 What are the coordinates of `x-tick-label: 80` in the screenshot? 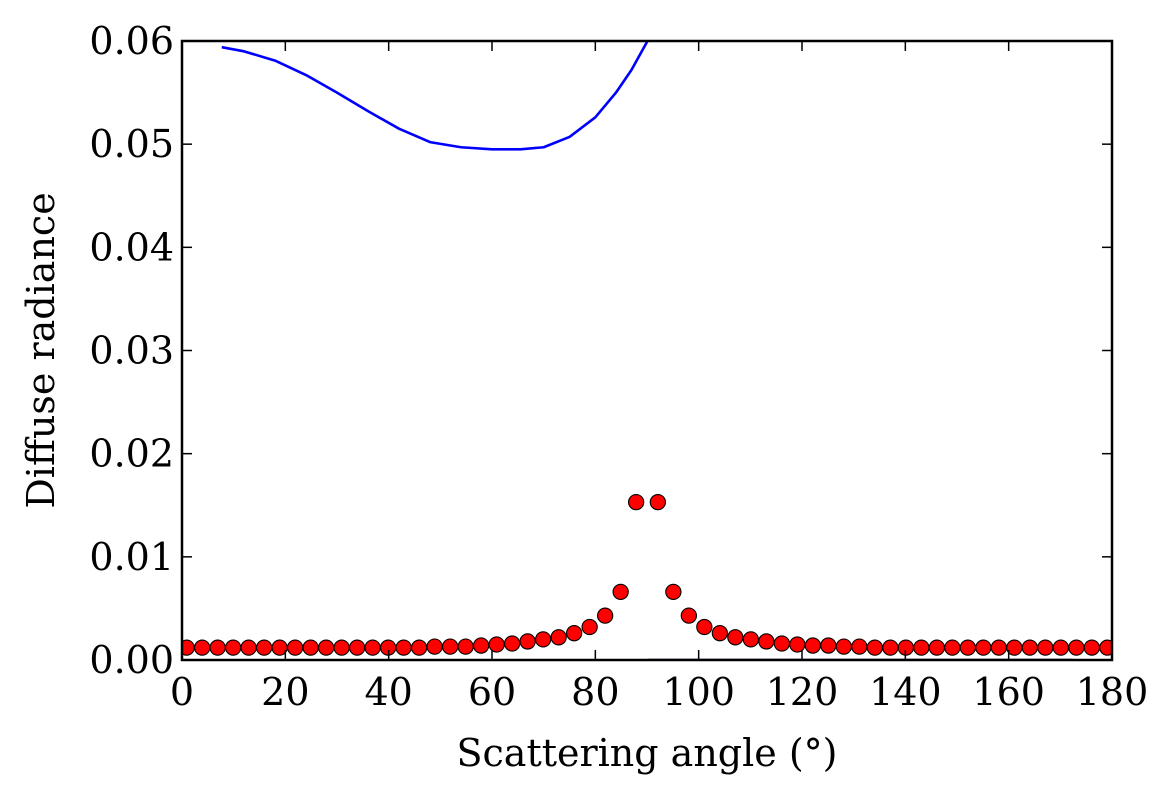 It's located at (595, 692).